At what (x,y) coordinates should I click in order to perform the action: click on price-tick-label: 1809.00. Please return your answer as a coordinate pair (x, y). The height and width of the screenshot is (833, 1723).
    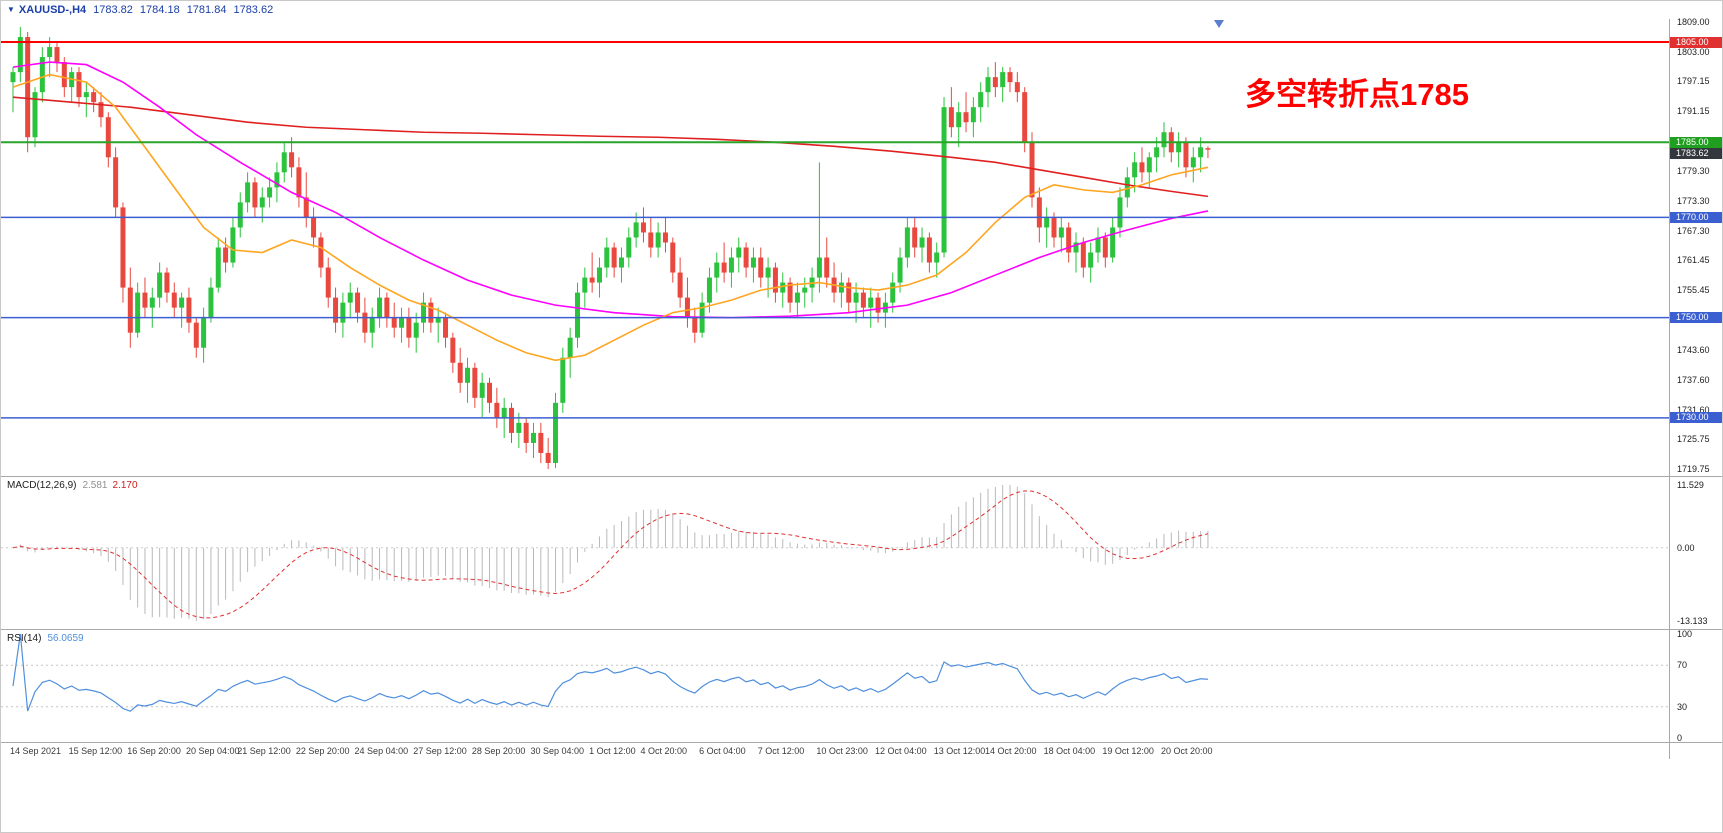
    Looking at the image, I should click on (1693, 22).